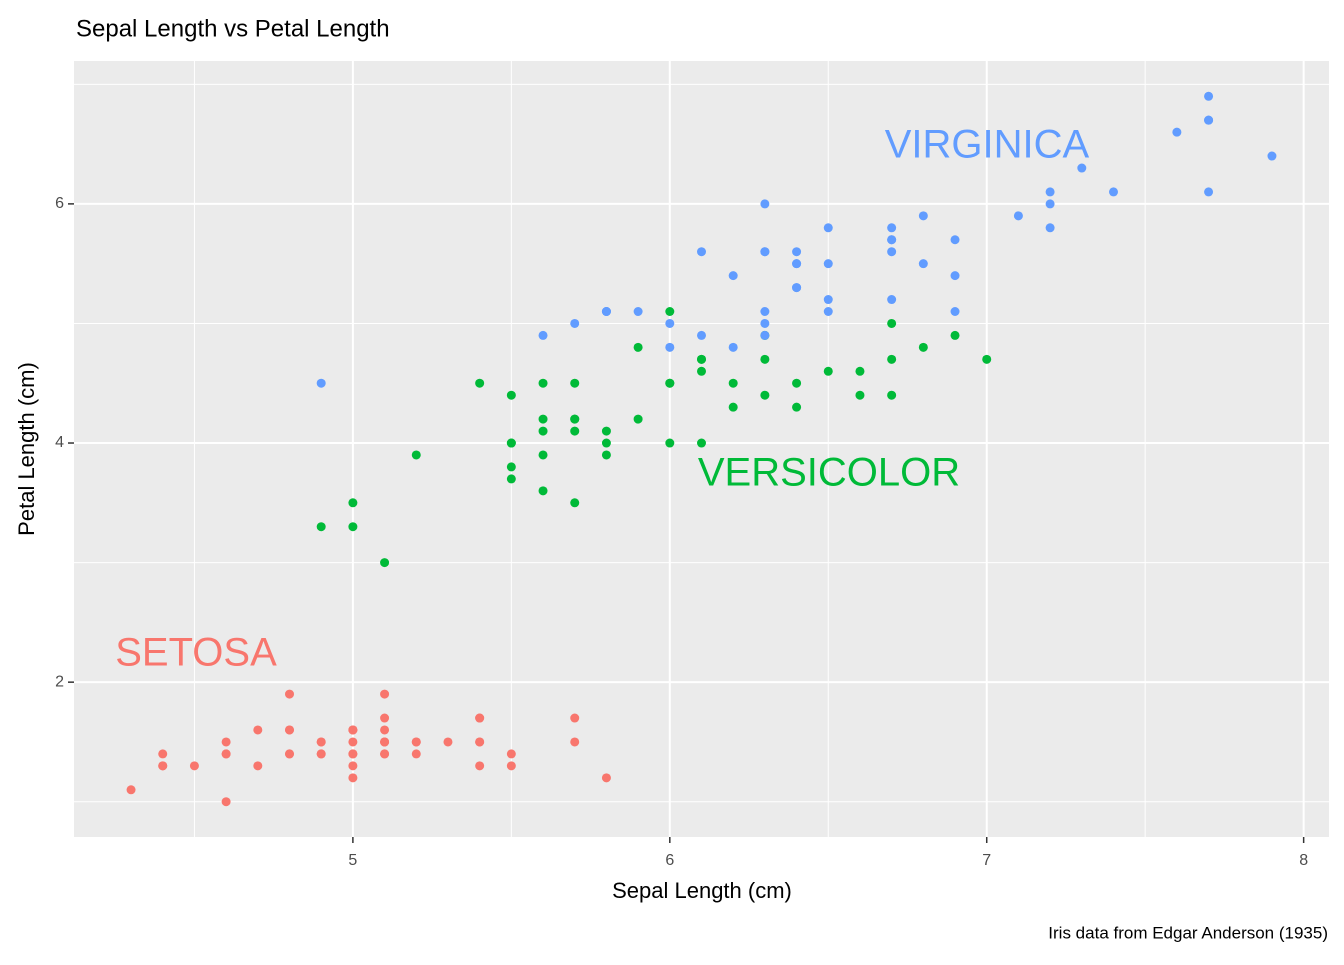  Describe the element at coordinates (1188, 932) in the screenshot. I see `caption: Iris data from Edgar Anderson (1935)` at that location.